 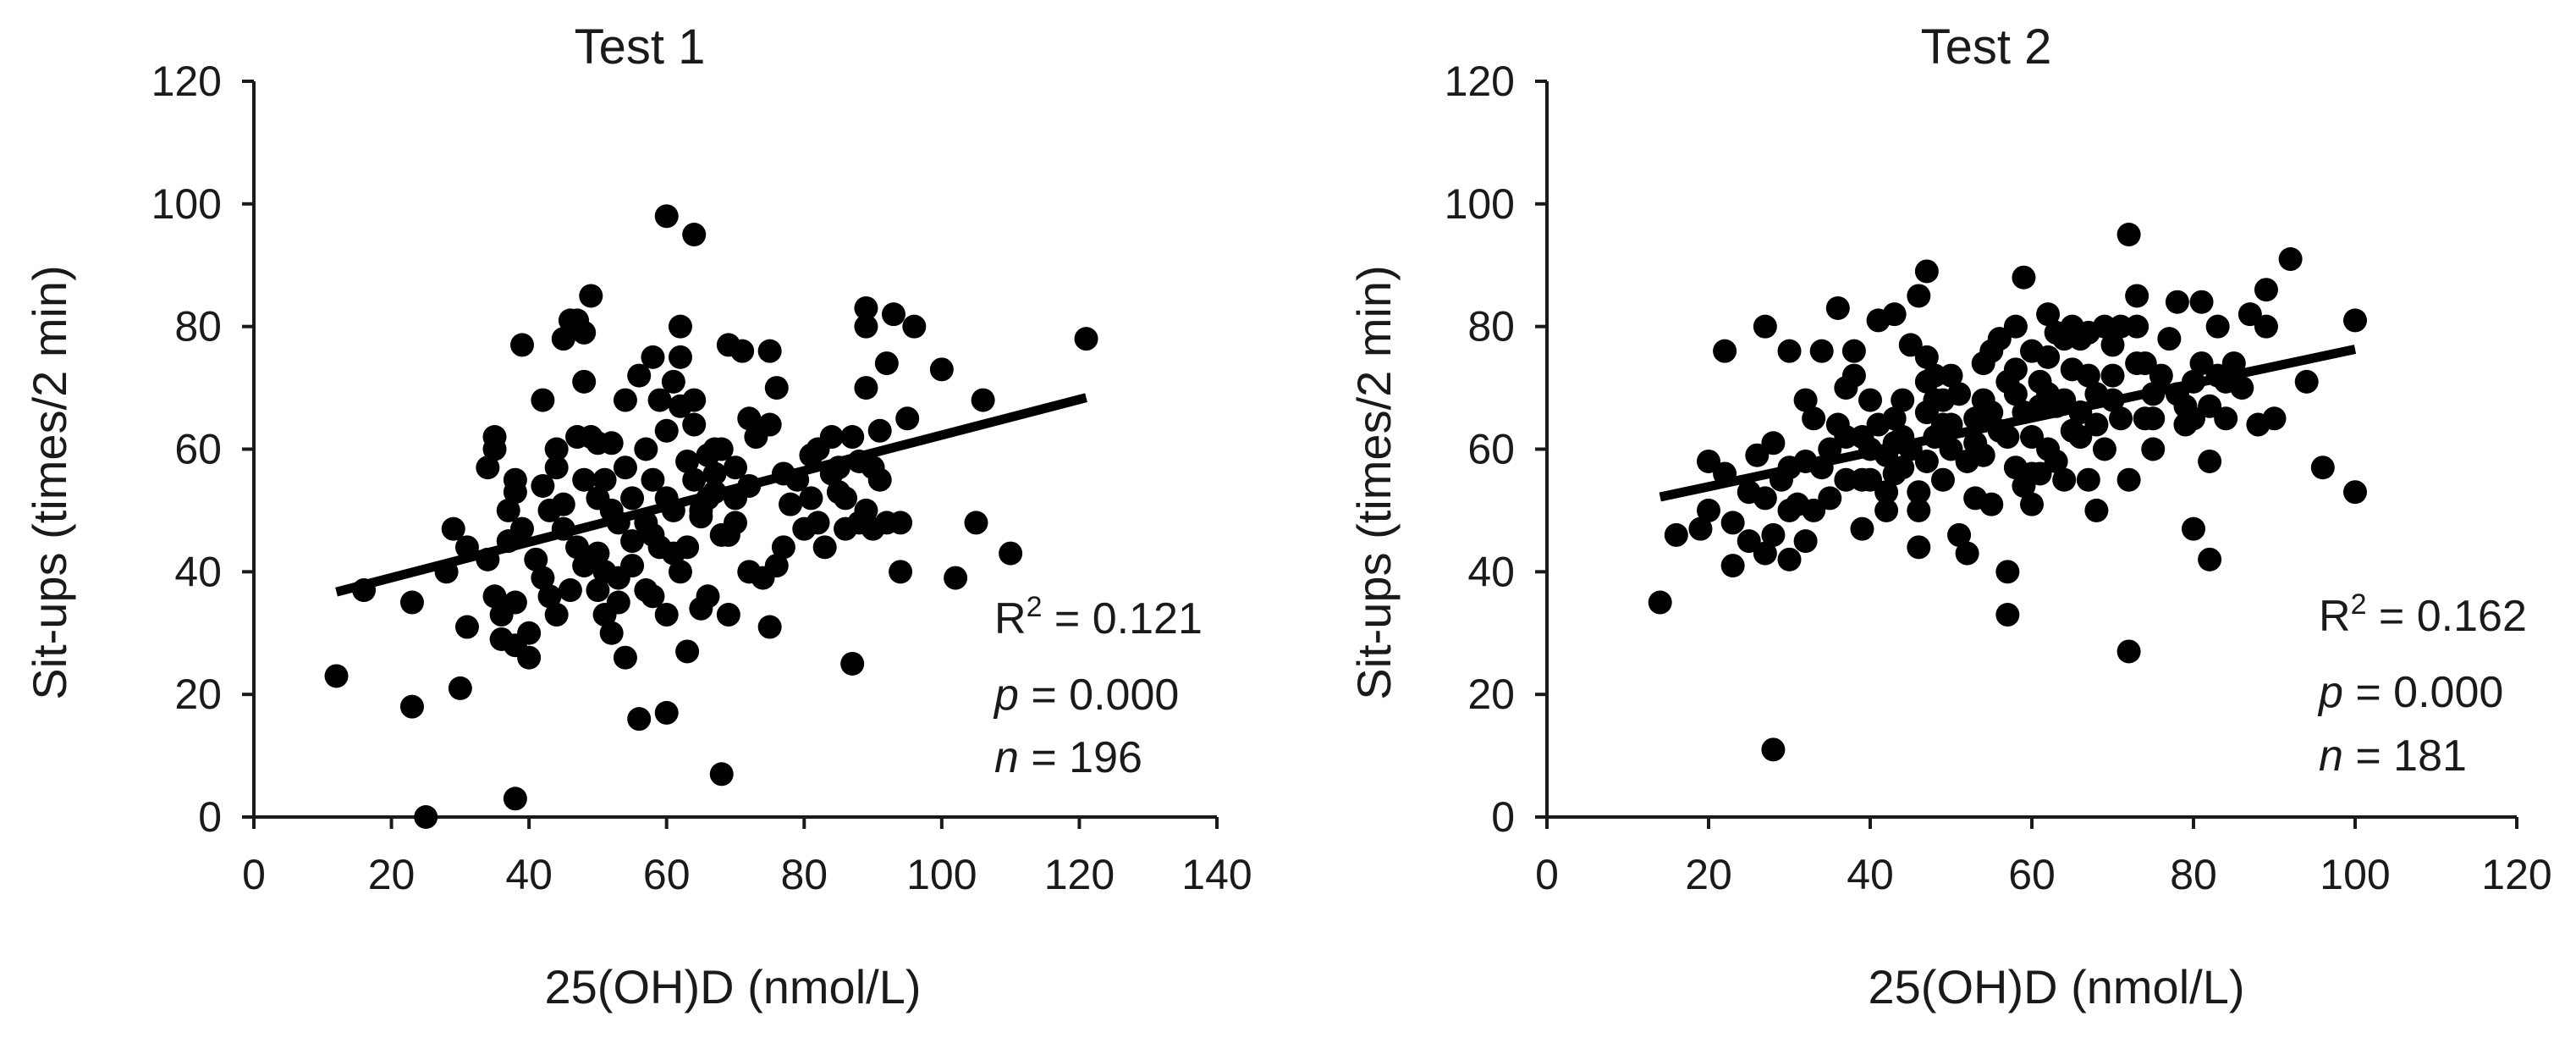 What do you see at coordinates (2007, 492) in the screenshot?
I see `chart-2-points` at bounding box center [2007, 492].